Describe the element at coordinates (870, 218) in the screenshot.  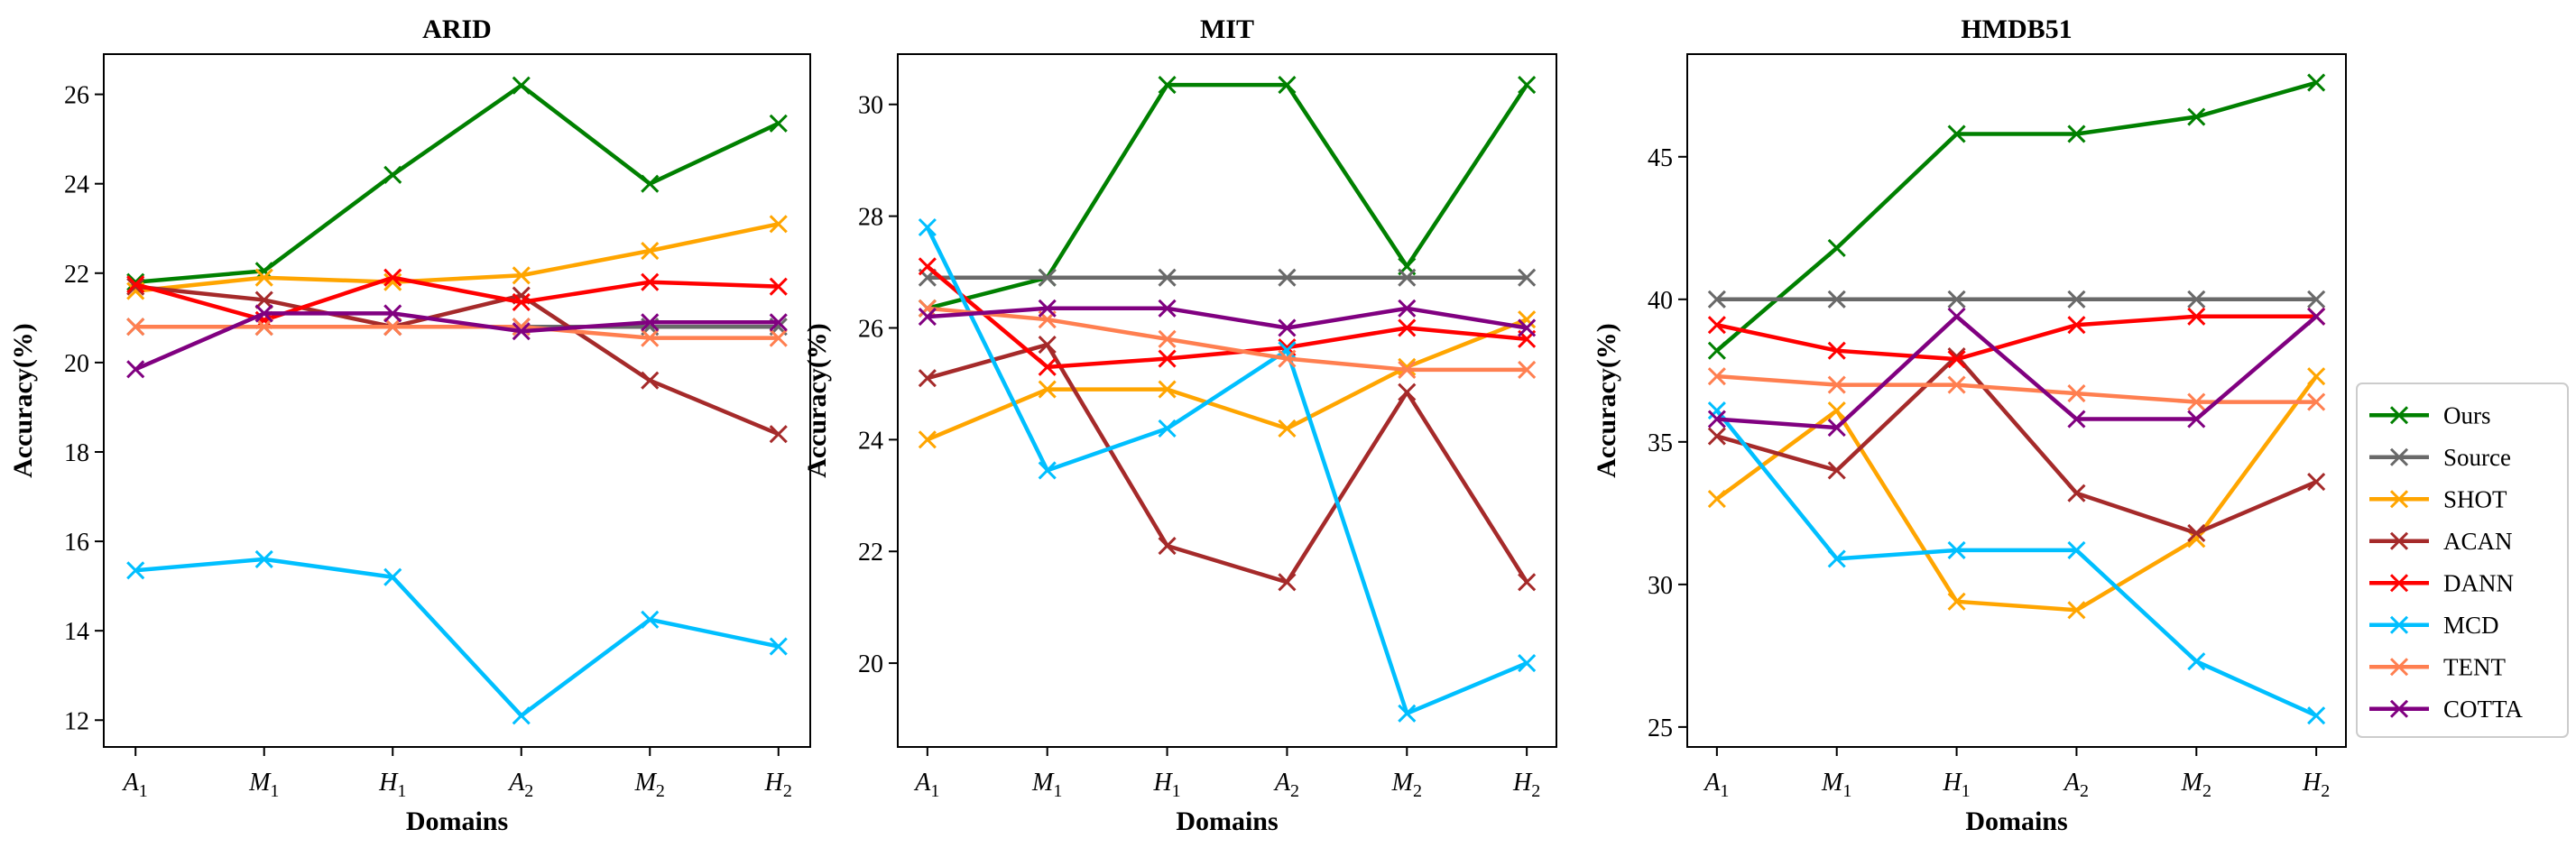
I see `y-tick-label: 28` at that location.